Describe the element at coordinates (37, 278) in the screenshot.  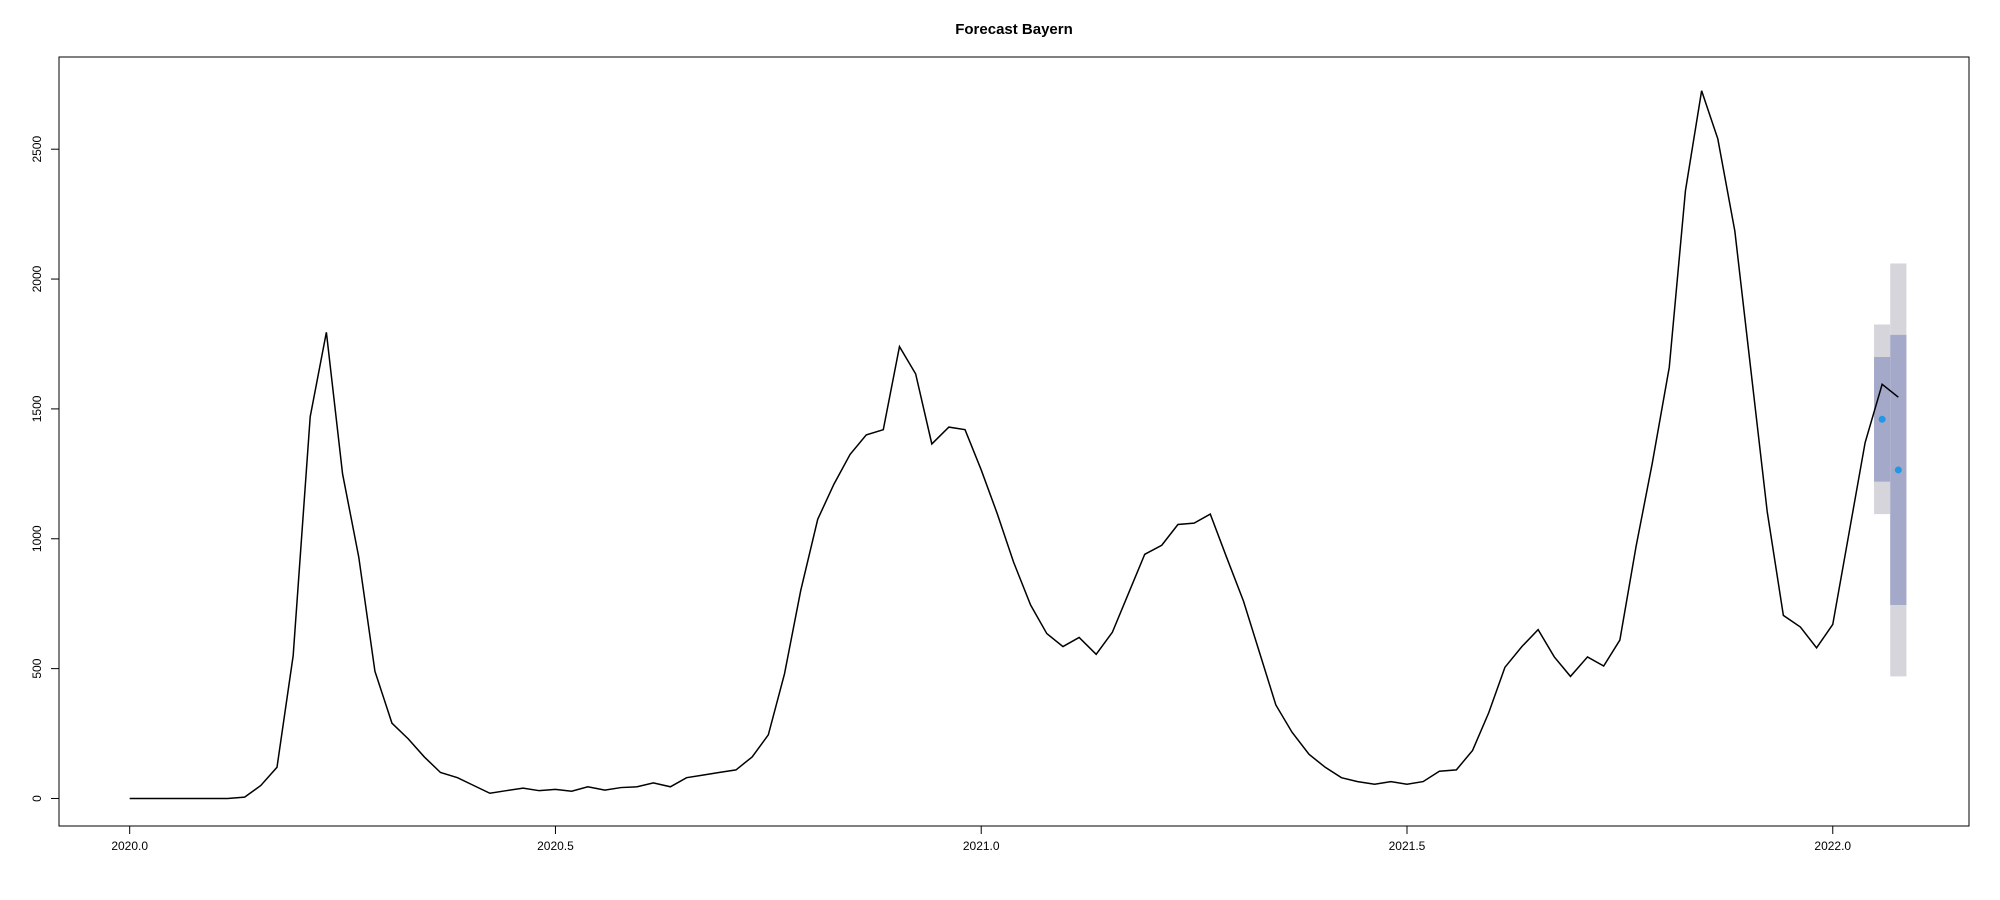
I see `y-tick-label: 2000` at that location.